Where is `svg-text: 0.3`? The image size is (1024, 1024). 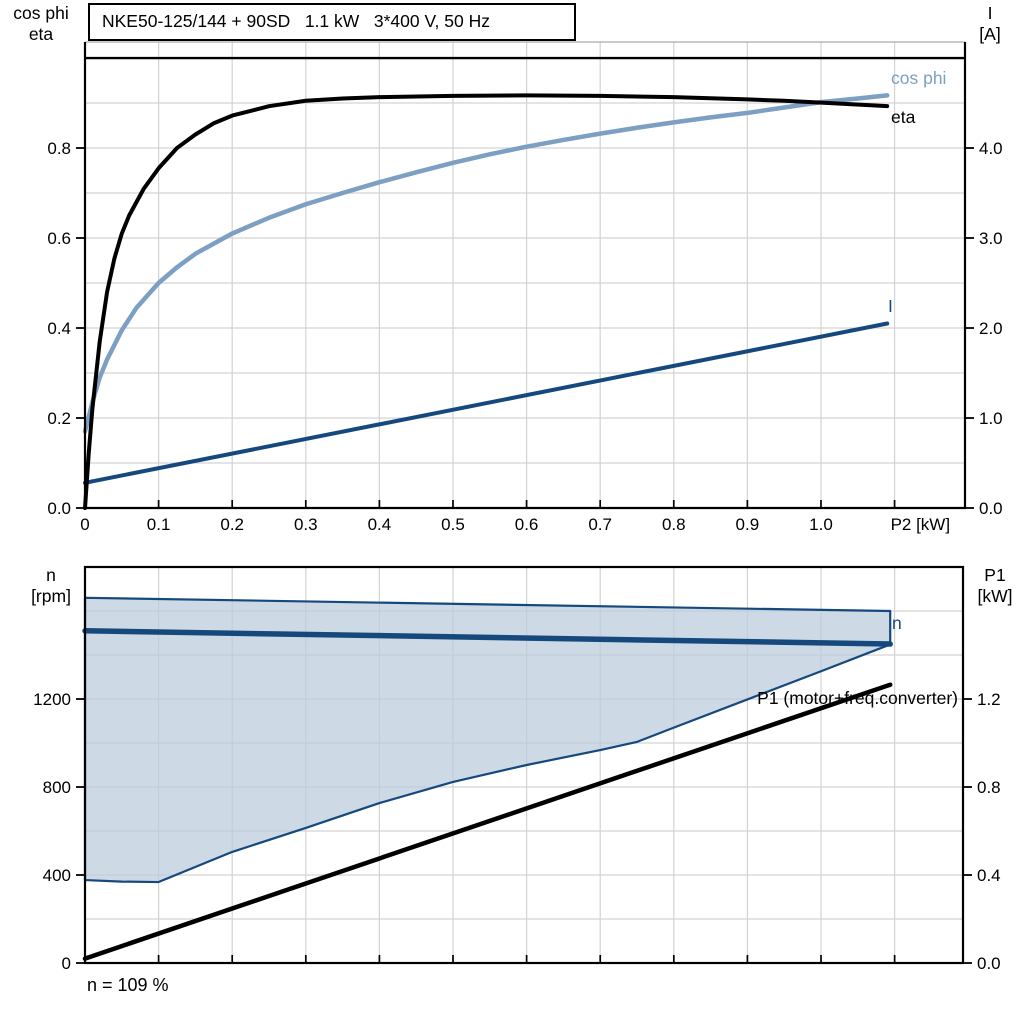 svg-text: 0.3 is located at coordinates (306, 524).